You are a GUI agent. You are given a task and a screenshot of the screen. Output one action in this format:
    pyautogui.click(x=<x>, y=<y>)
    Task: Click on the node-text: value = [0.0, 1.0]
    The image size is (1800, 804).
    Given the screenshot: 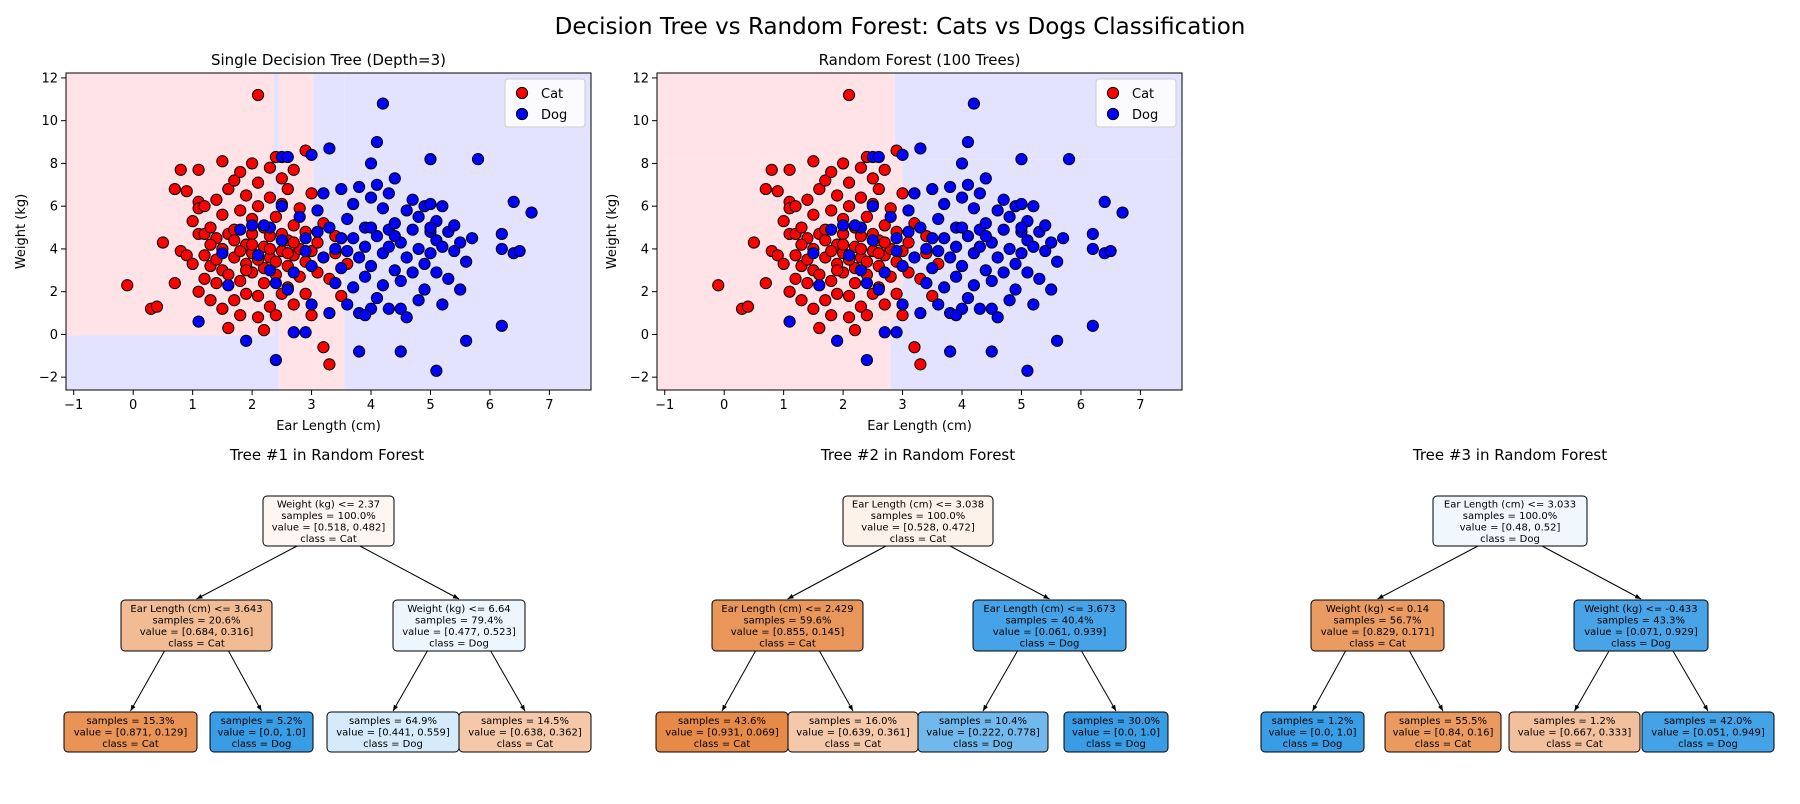 What is the action you would take?
    pyautogui.click(x=1116, y=733)
    